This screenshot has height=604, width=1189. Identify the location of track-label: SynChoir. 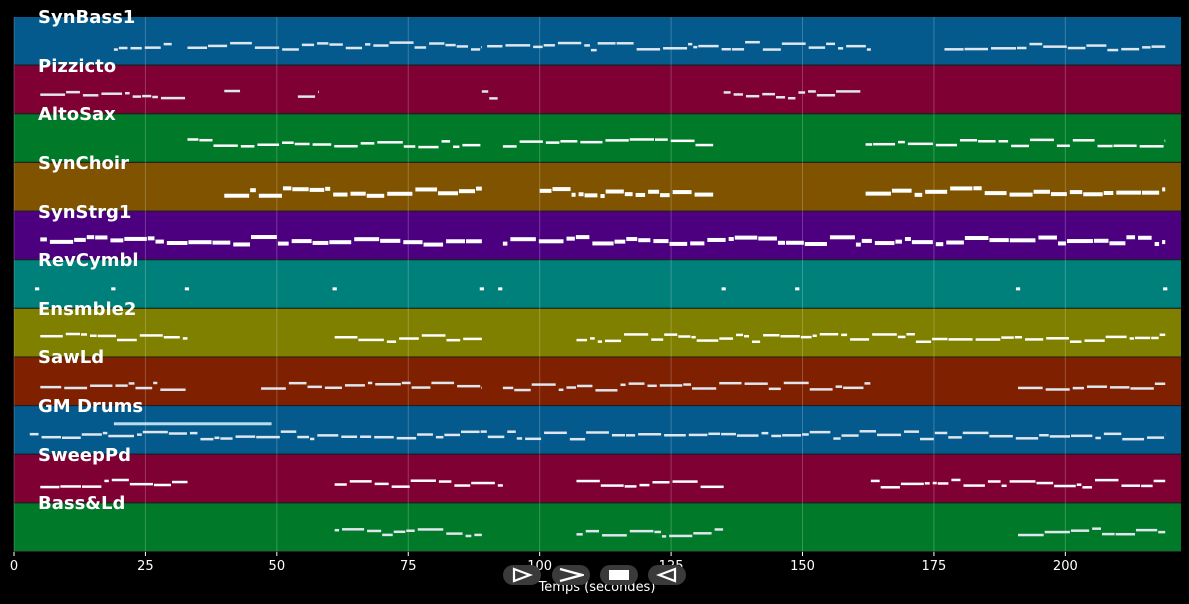
(83, 163).